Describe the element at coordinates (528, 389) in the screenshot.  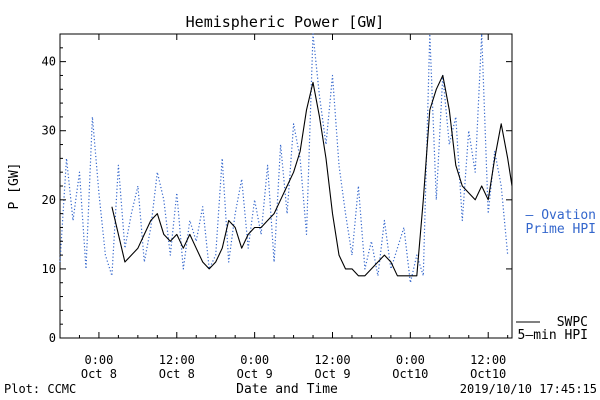
I see `footer-timestamp: 2019/10/10 17:45:15` at that location.